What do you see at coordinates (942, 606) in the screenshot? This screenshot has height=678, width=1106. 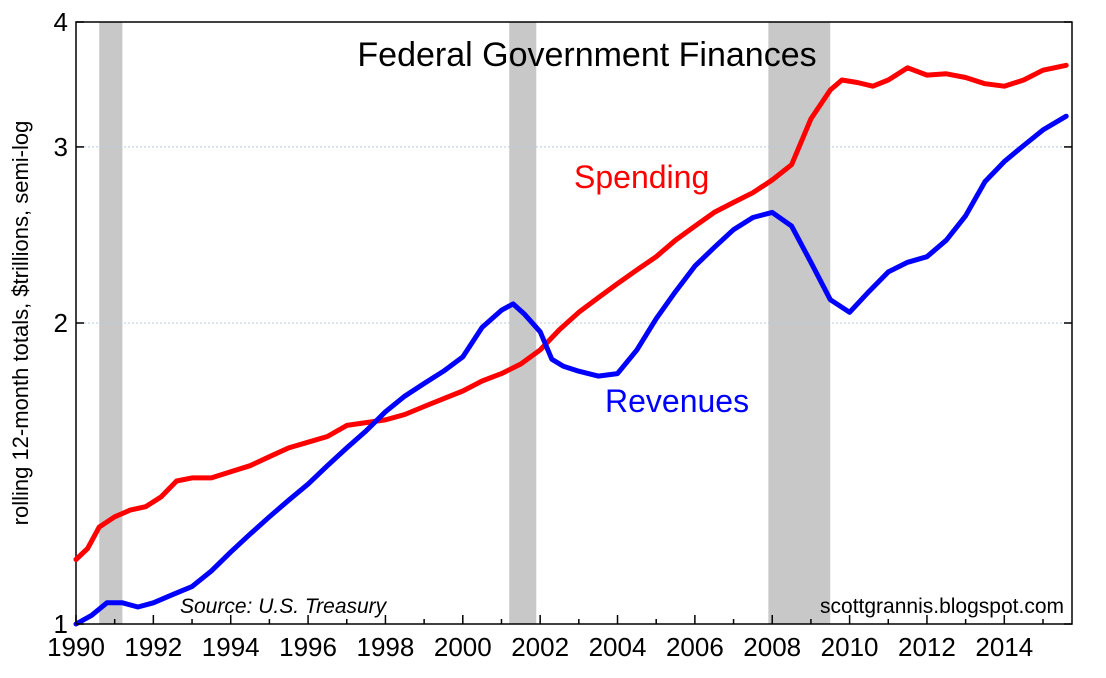 I see `blog-credit: scottgrannis.blogspot.com` at bounding box center [942, 606].